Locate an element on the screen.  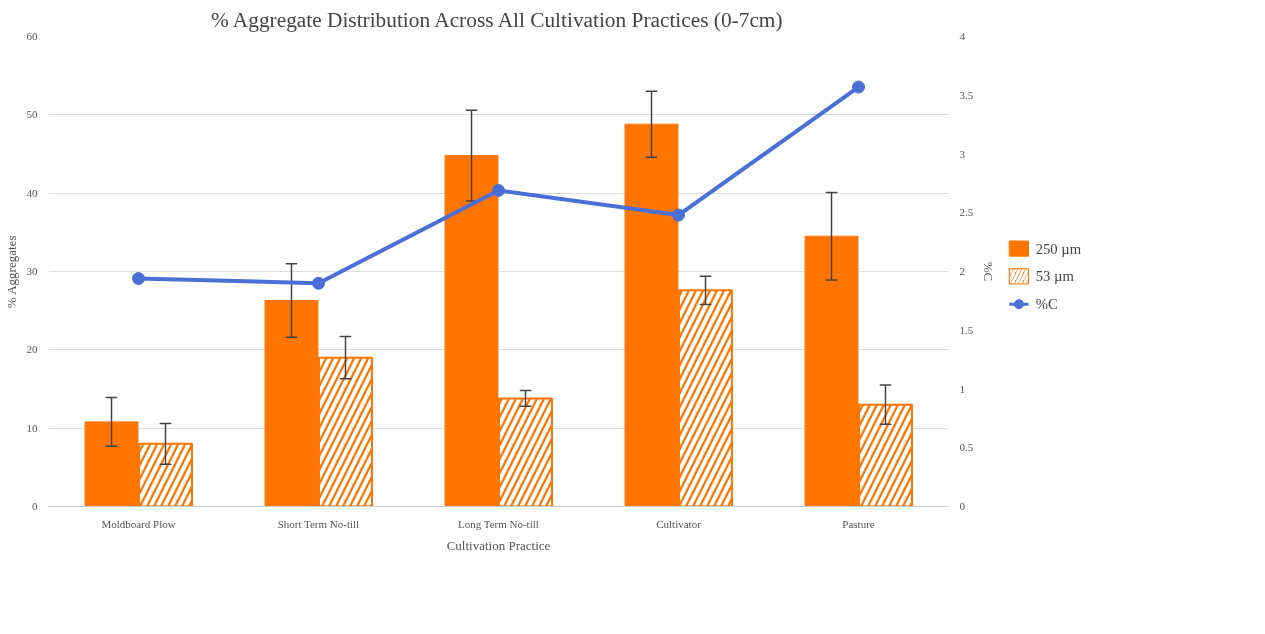
y2-axis-title: %C is located at coordinates (989, 271).